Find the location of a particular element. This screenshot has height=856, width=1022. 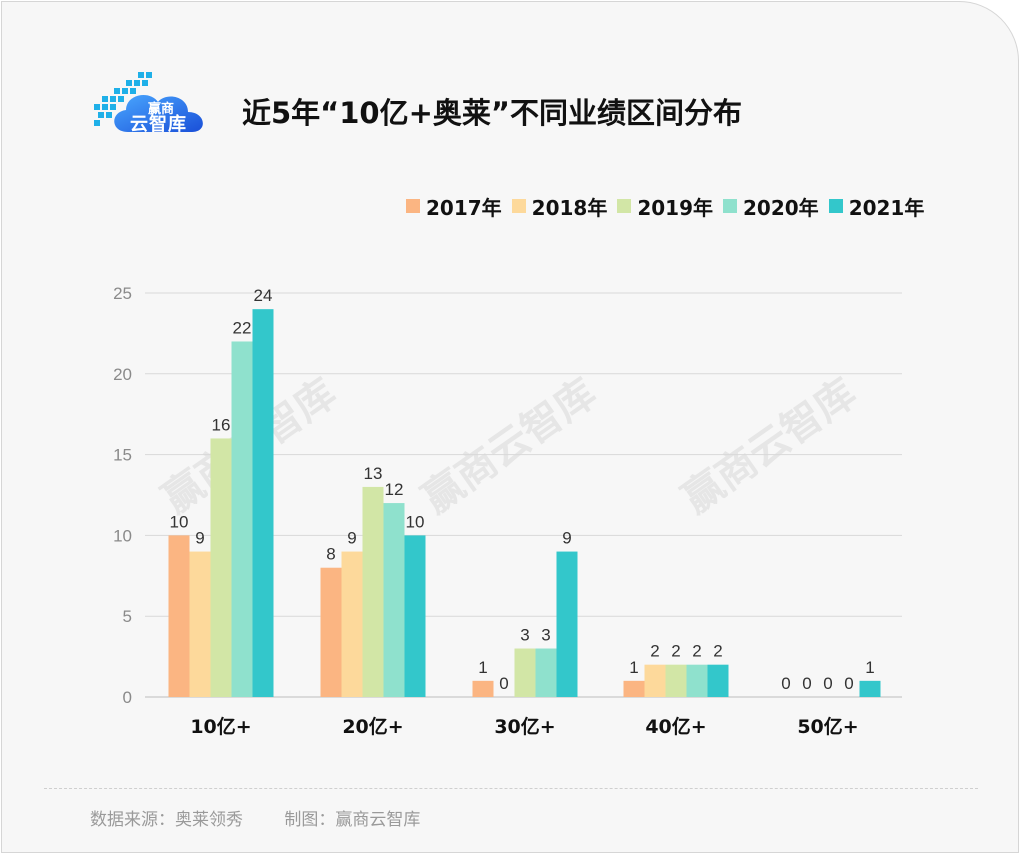

data-label: 13 is located at coordinates (373, 473).